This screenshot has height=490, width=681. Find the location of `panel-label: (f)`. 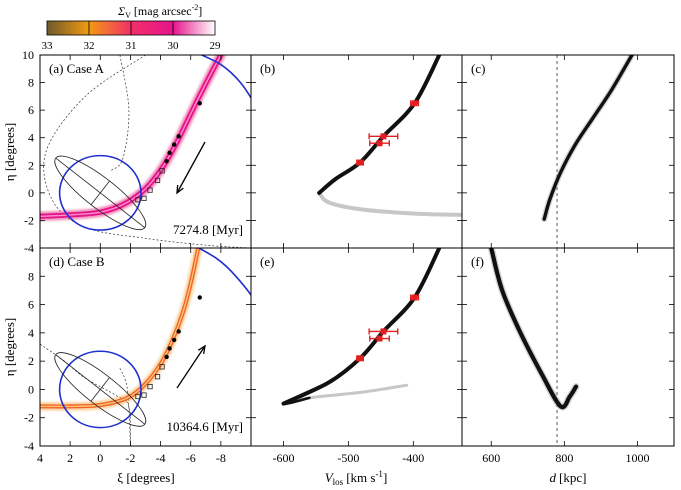

panel-label: (f) is located at coordinates (477, 261).